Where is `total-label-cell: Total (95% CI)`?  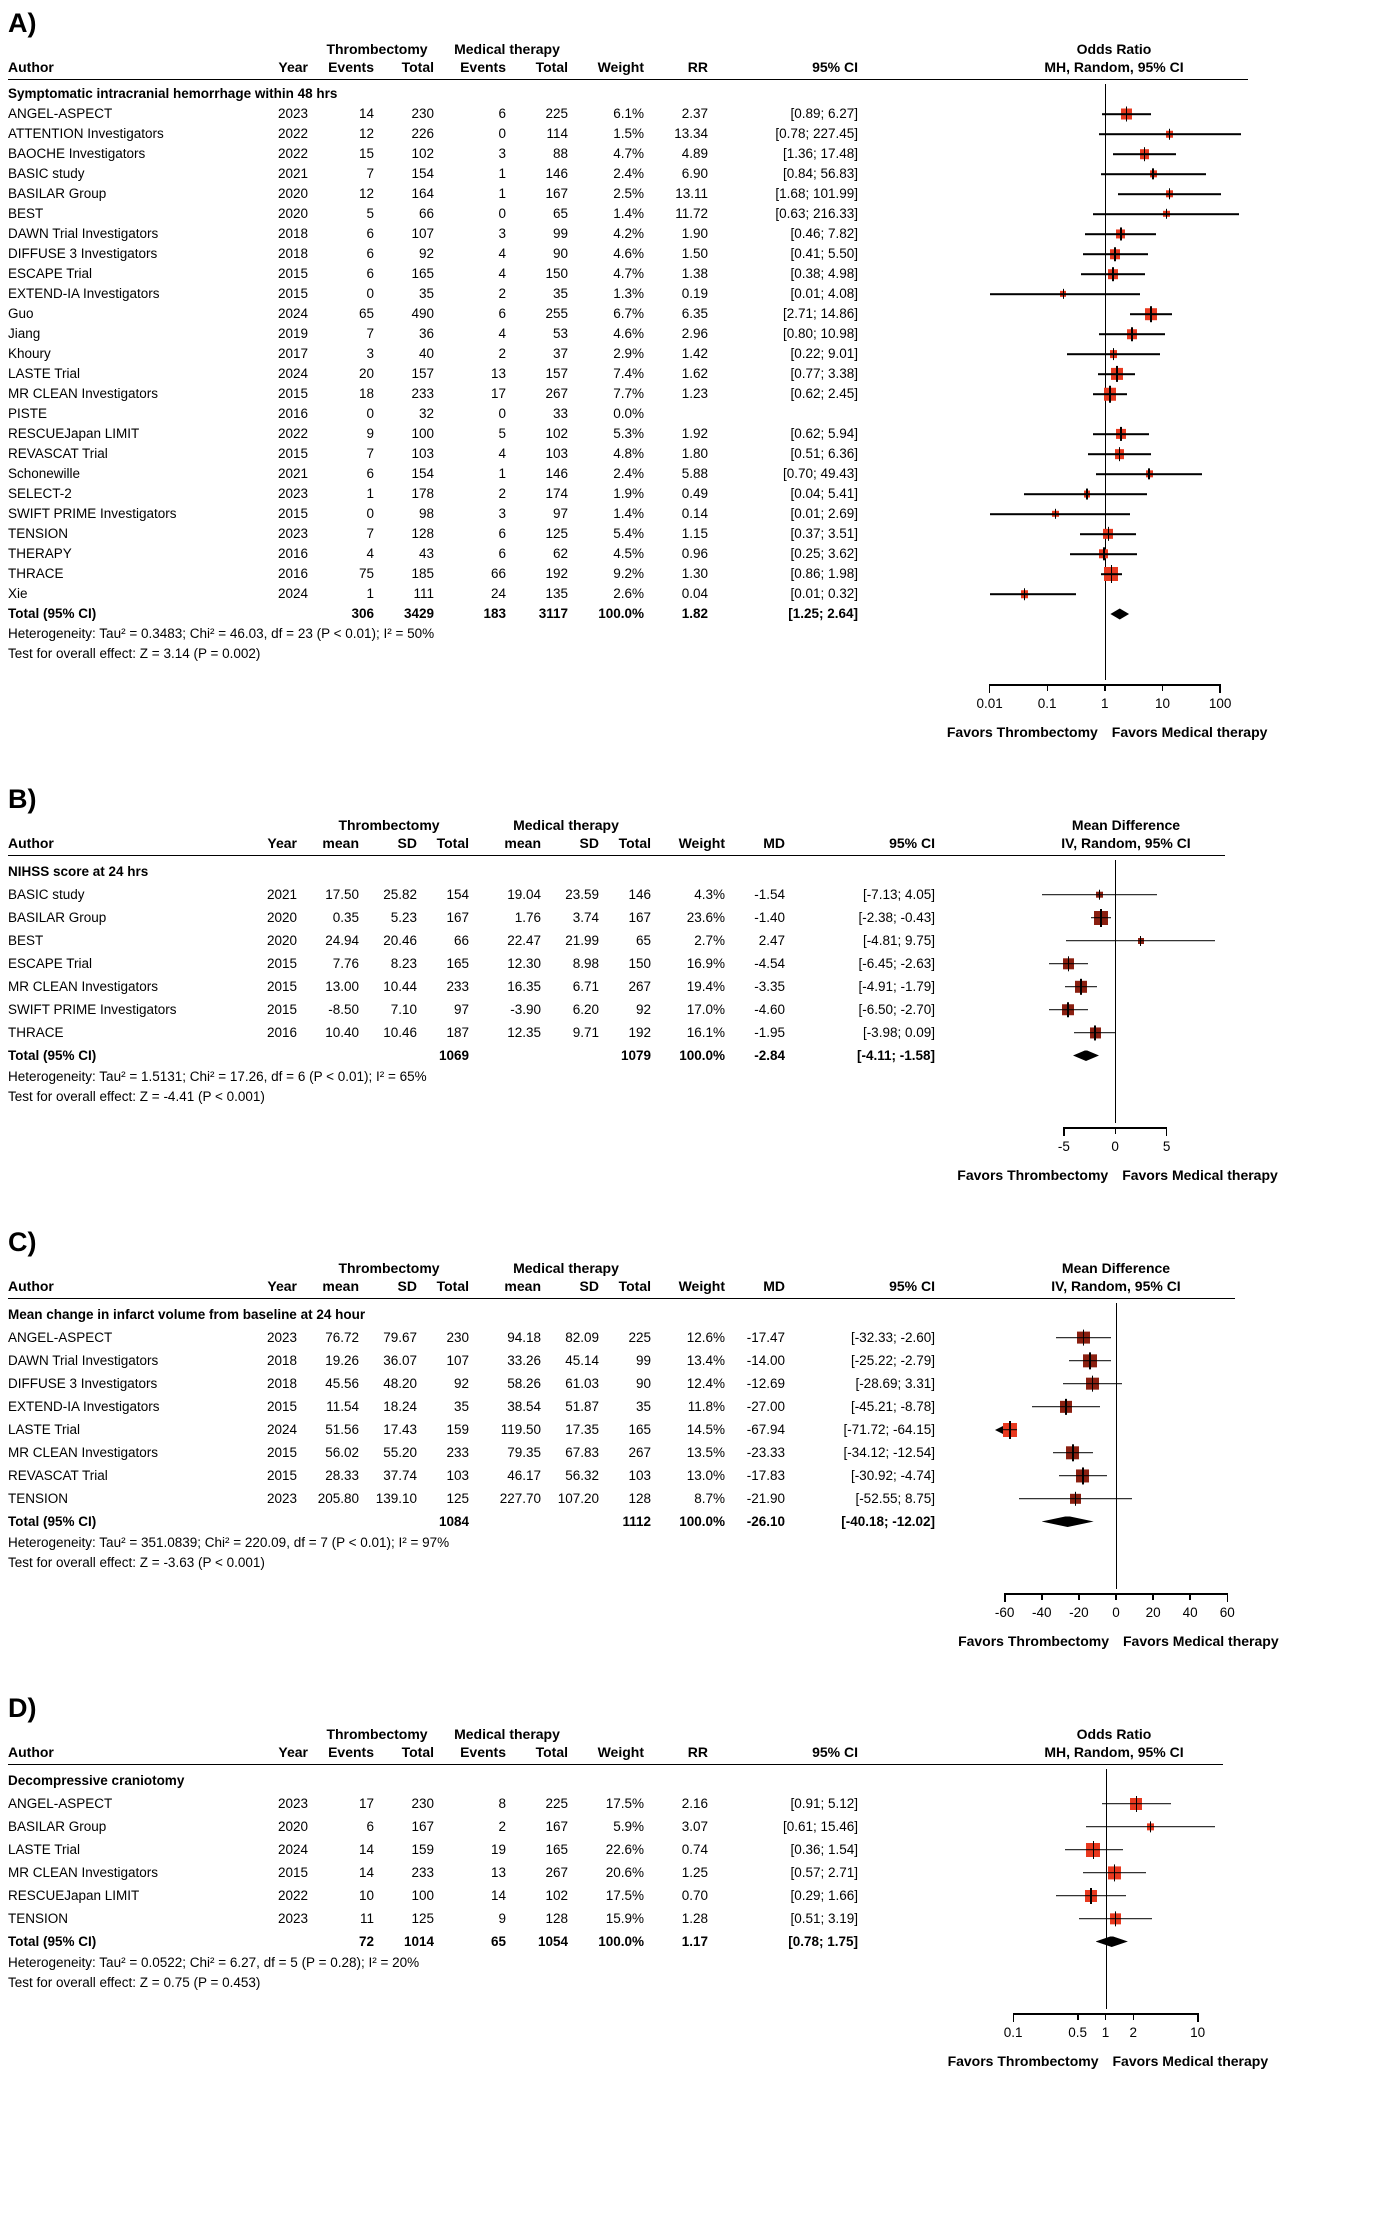 total-label-cell: Total (95% CI) is located at coordinates (52, 1055).